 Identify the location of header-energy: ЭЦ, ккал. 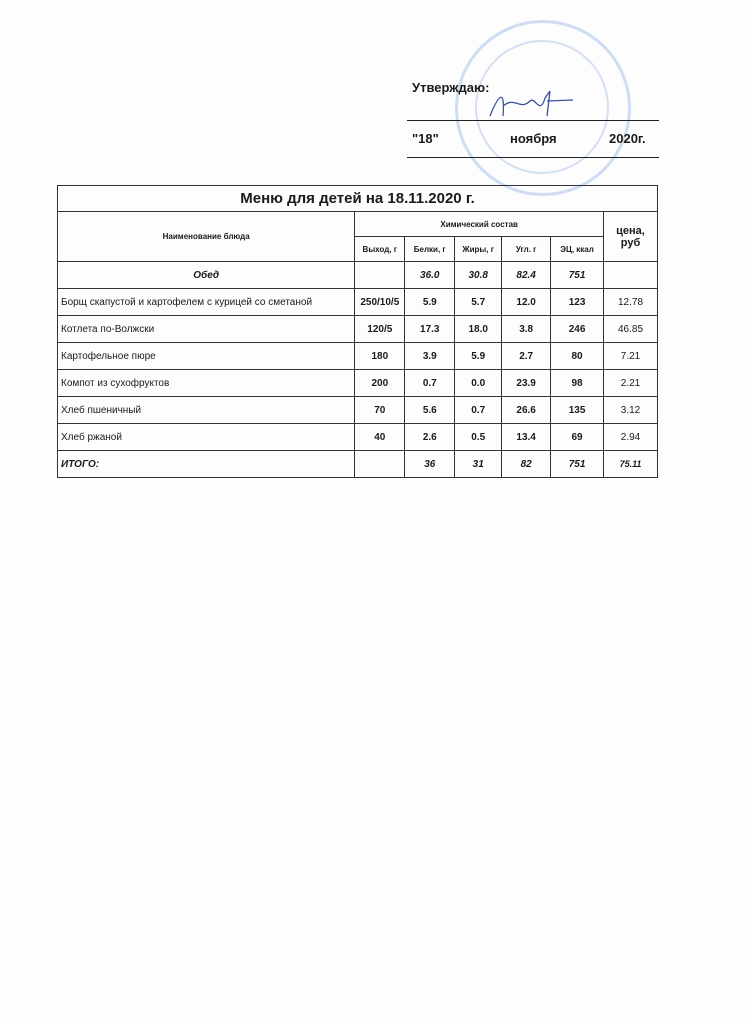
(577, 249).